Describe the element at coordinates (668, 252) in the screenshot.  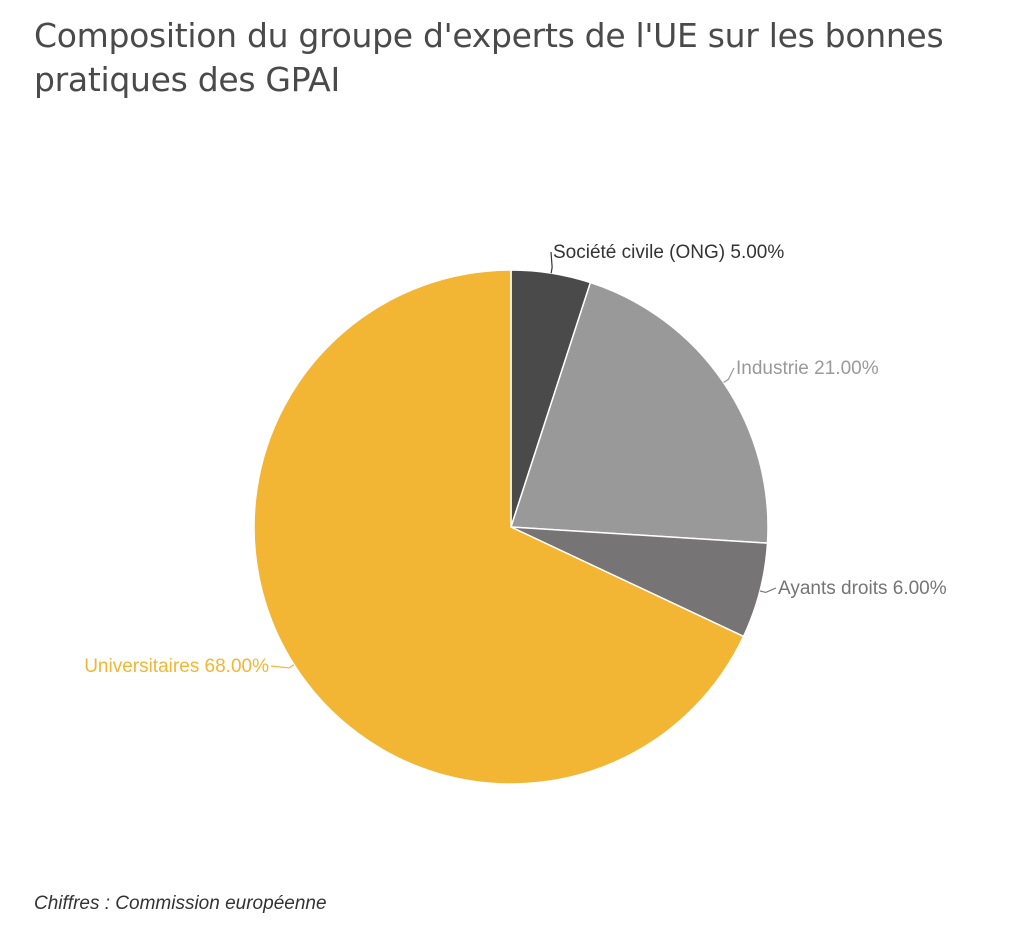
I see `slice-label: Société civile (ONG) 5.00%` at that location.